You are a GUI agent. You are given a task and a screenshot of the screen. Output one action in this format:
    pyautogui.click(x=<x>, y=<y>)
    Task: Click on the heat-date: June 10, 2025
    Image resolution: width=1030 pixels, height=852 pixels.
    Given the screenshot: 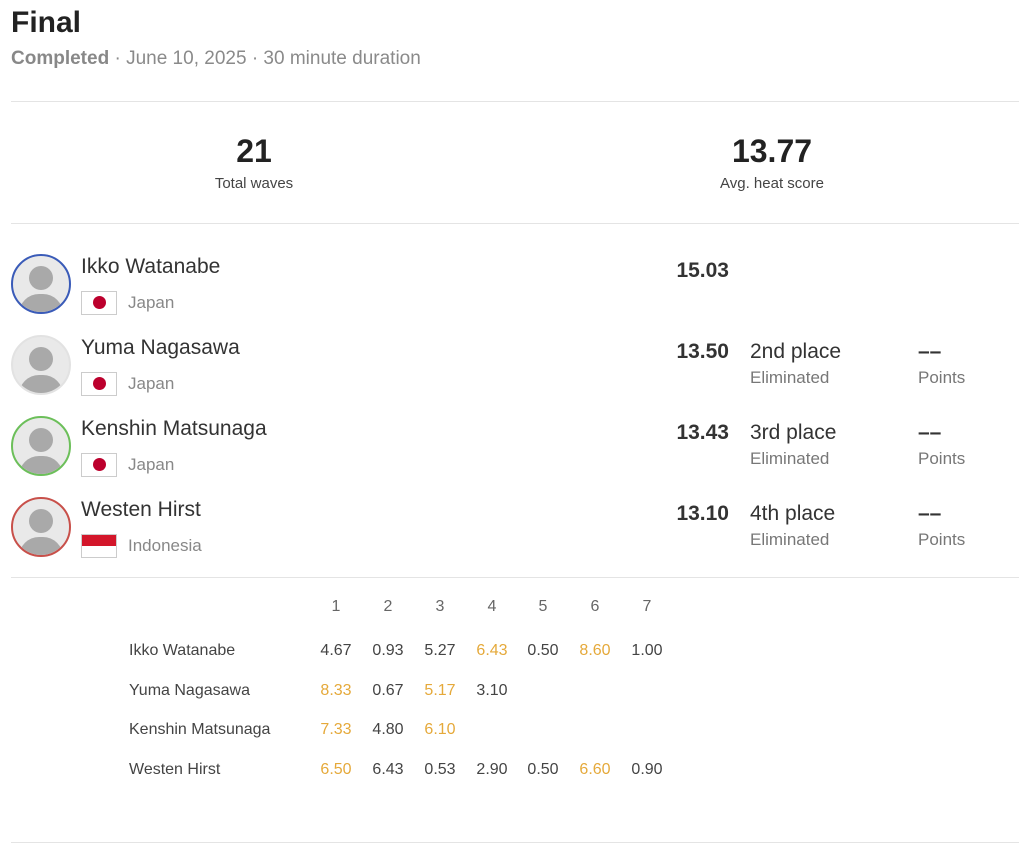 What is the action you would take?
    pyautogui.click(x=186, y=58)
    